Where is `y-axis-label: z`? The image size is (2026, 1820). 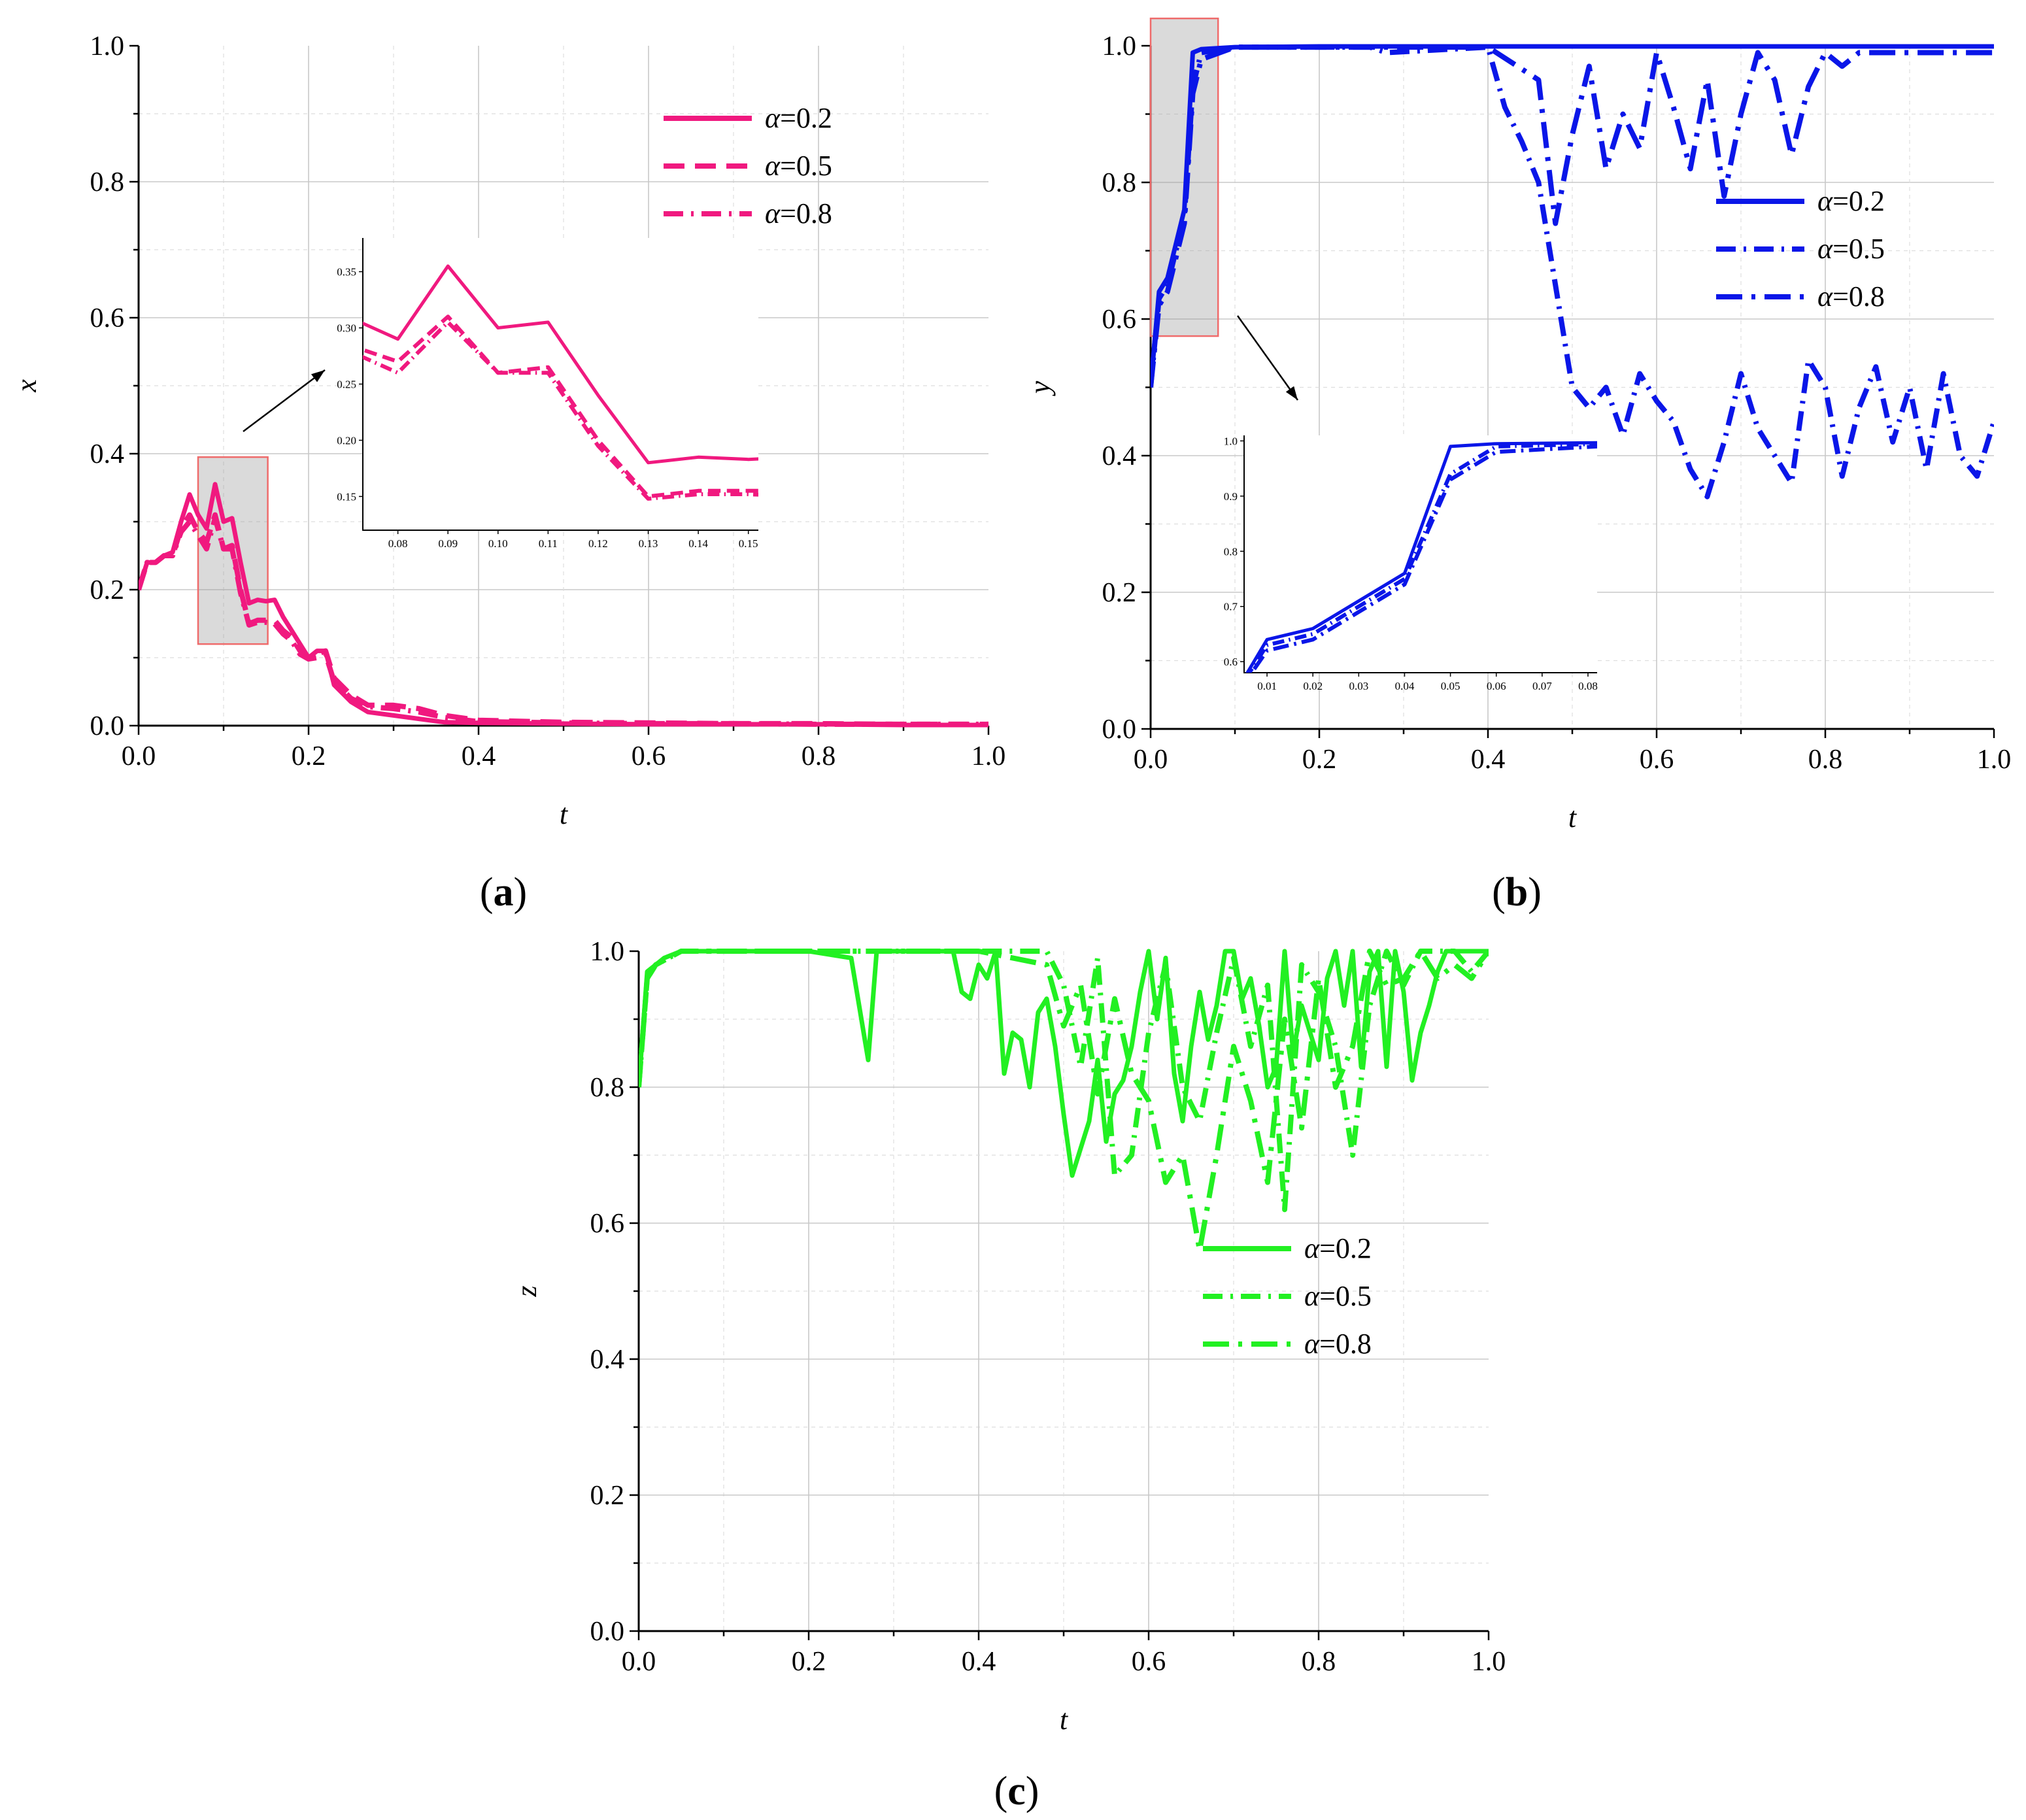 y-axis-label: z is located at coordinates (527, 1291).